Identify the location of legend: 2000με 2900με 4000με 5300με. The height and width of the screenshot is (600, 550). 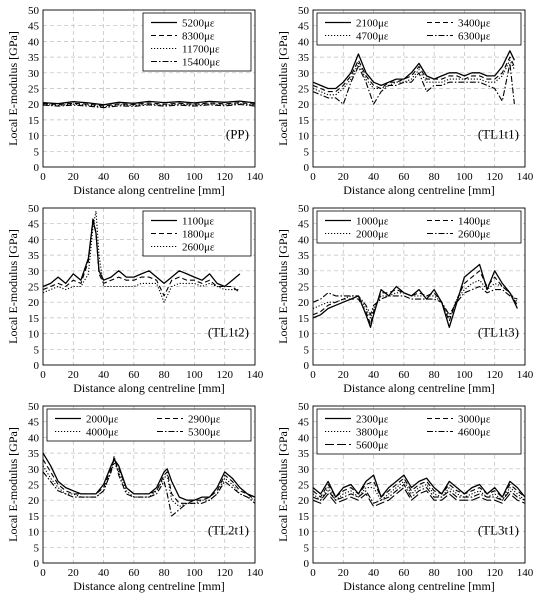
(149, 425).